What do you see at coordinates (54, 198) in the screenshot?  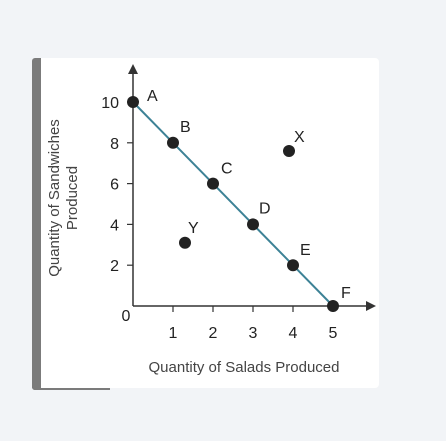 I see `y-axis-title-line1: Quantity of Sandwiches` at bounding box center [54, 198].